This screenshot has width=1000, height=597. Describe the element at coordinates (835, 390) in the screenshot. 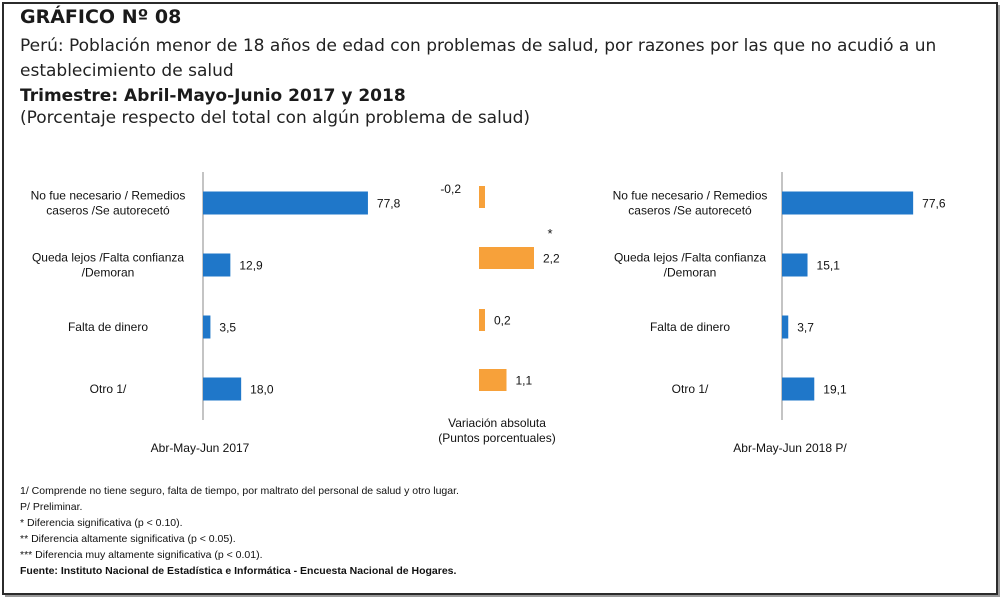

I see `panel-2-data-label: 19,1` at that location.